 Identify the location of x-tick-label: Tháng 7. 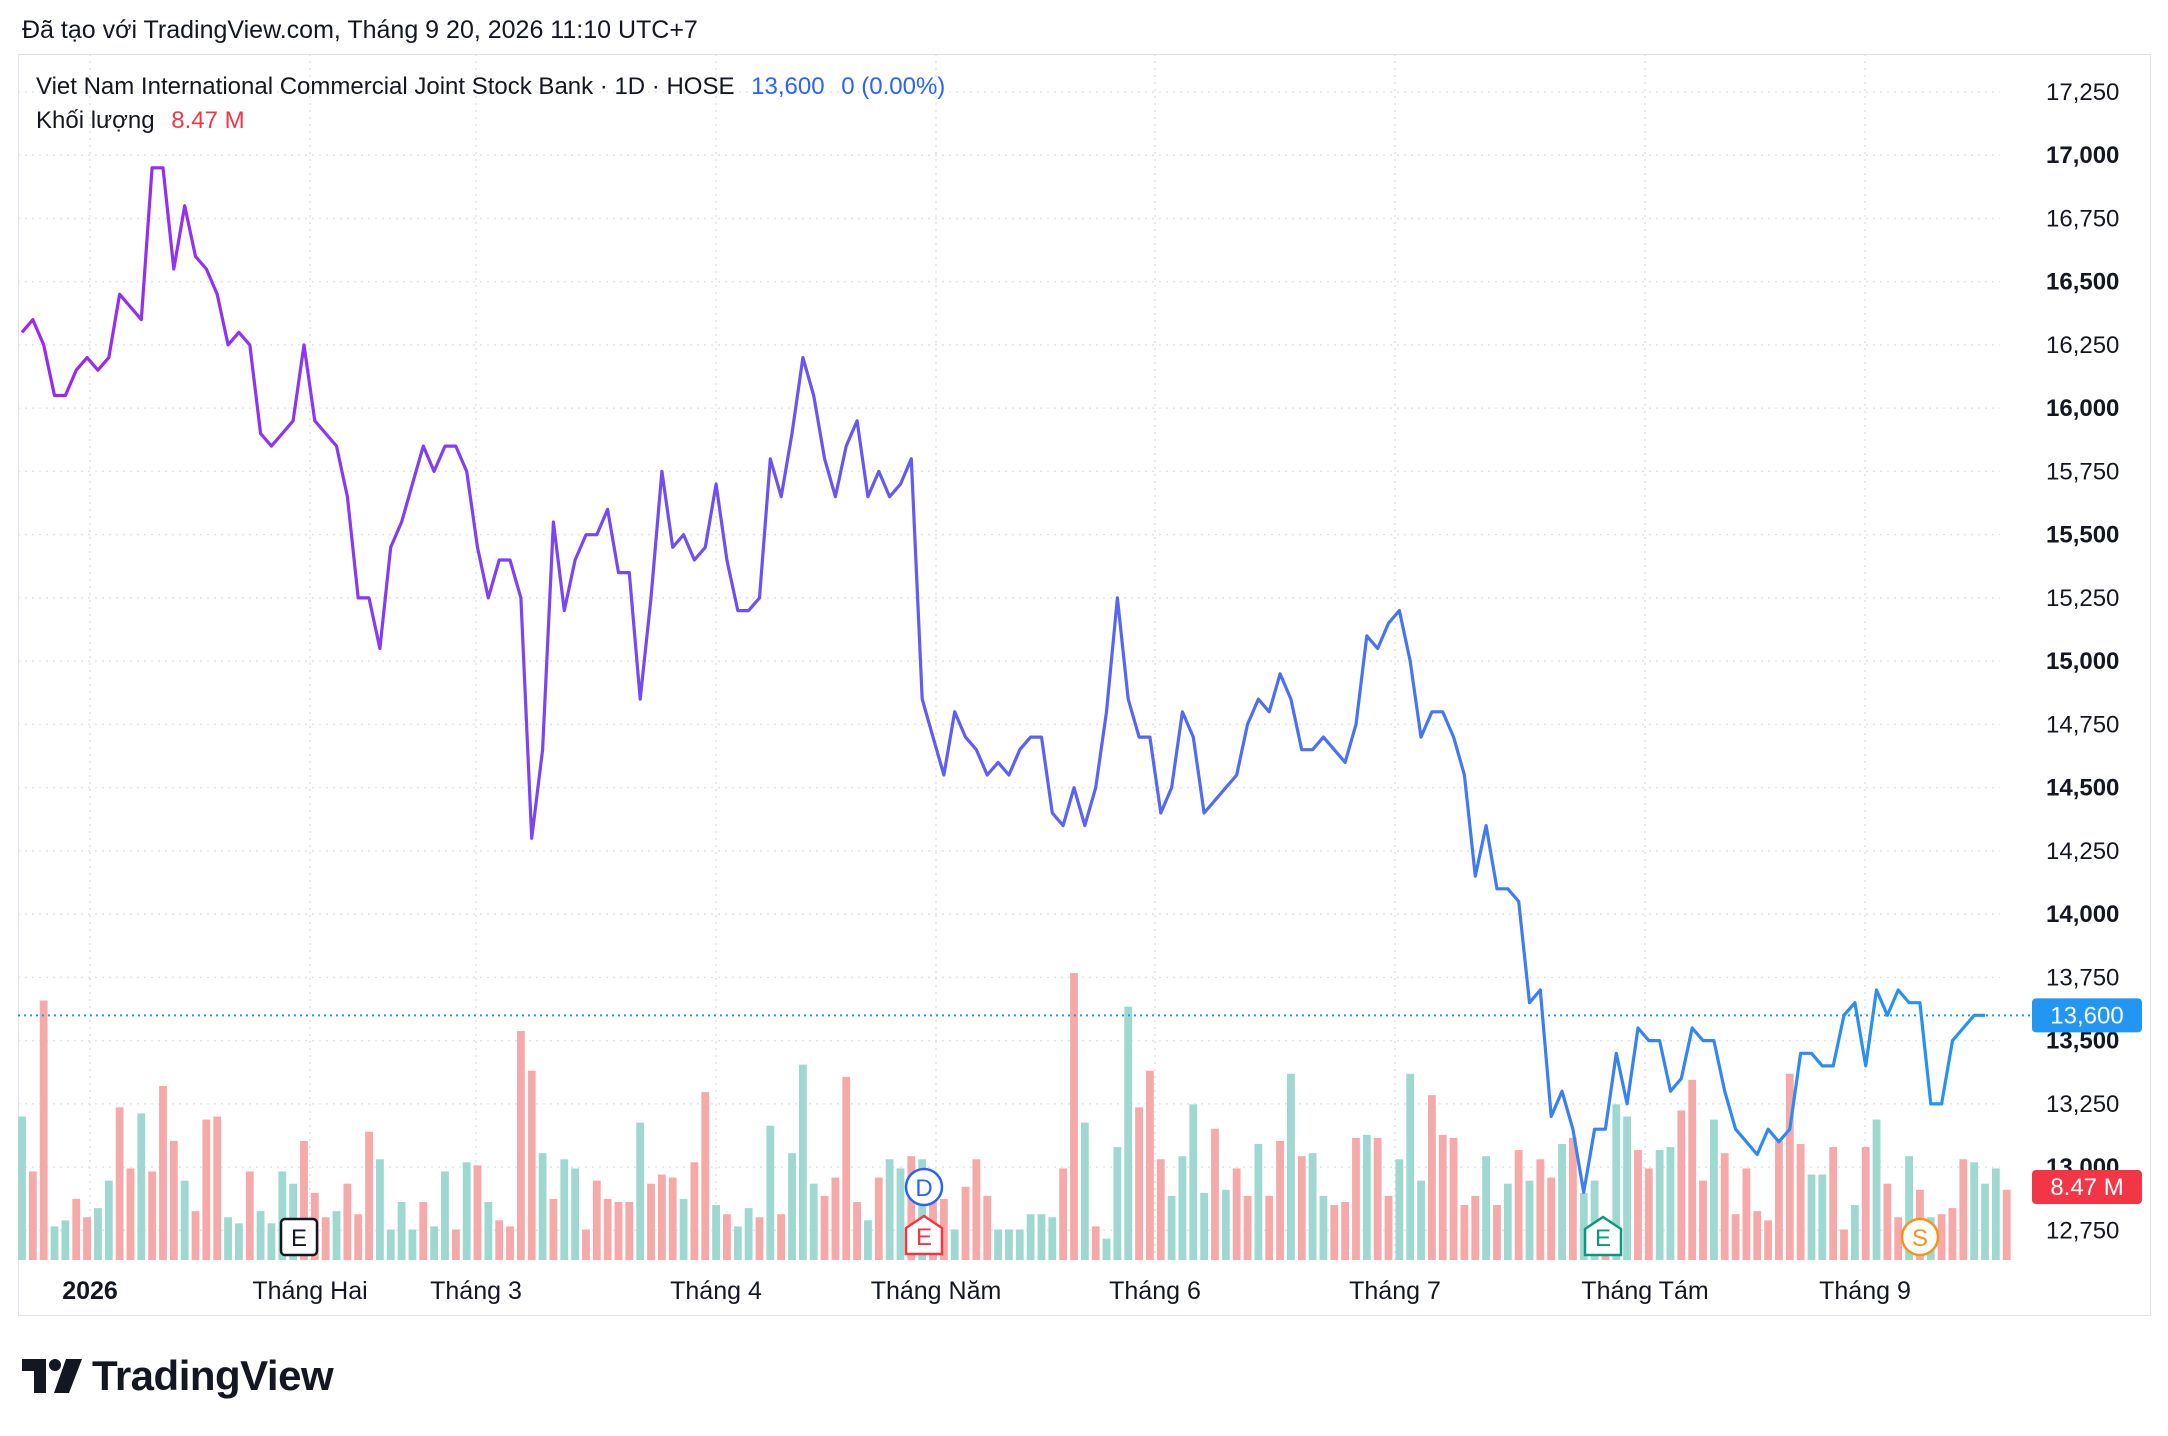
(1395, 1291).